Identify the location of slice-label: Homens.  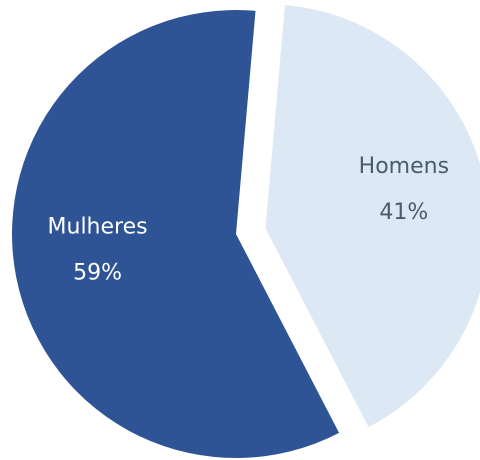
(404, 166).